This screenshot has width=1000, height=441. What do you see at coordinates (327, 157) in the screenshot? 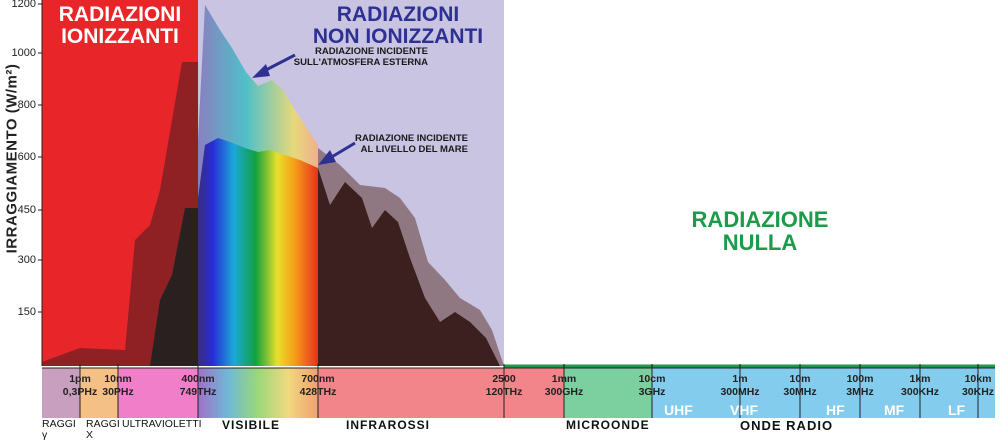
I see `sea-level-arrowhead` at bounding box center [327, 157].